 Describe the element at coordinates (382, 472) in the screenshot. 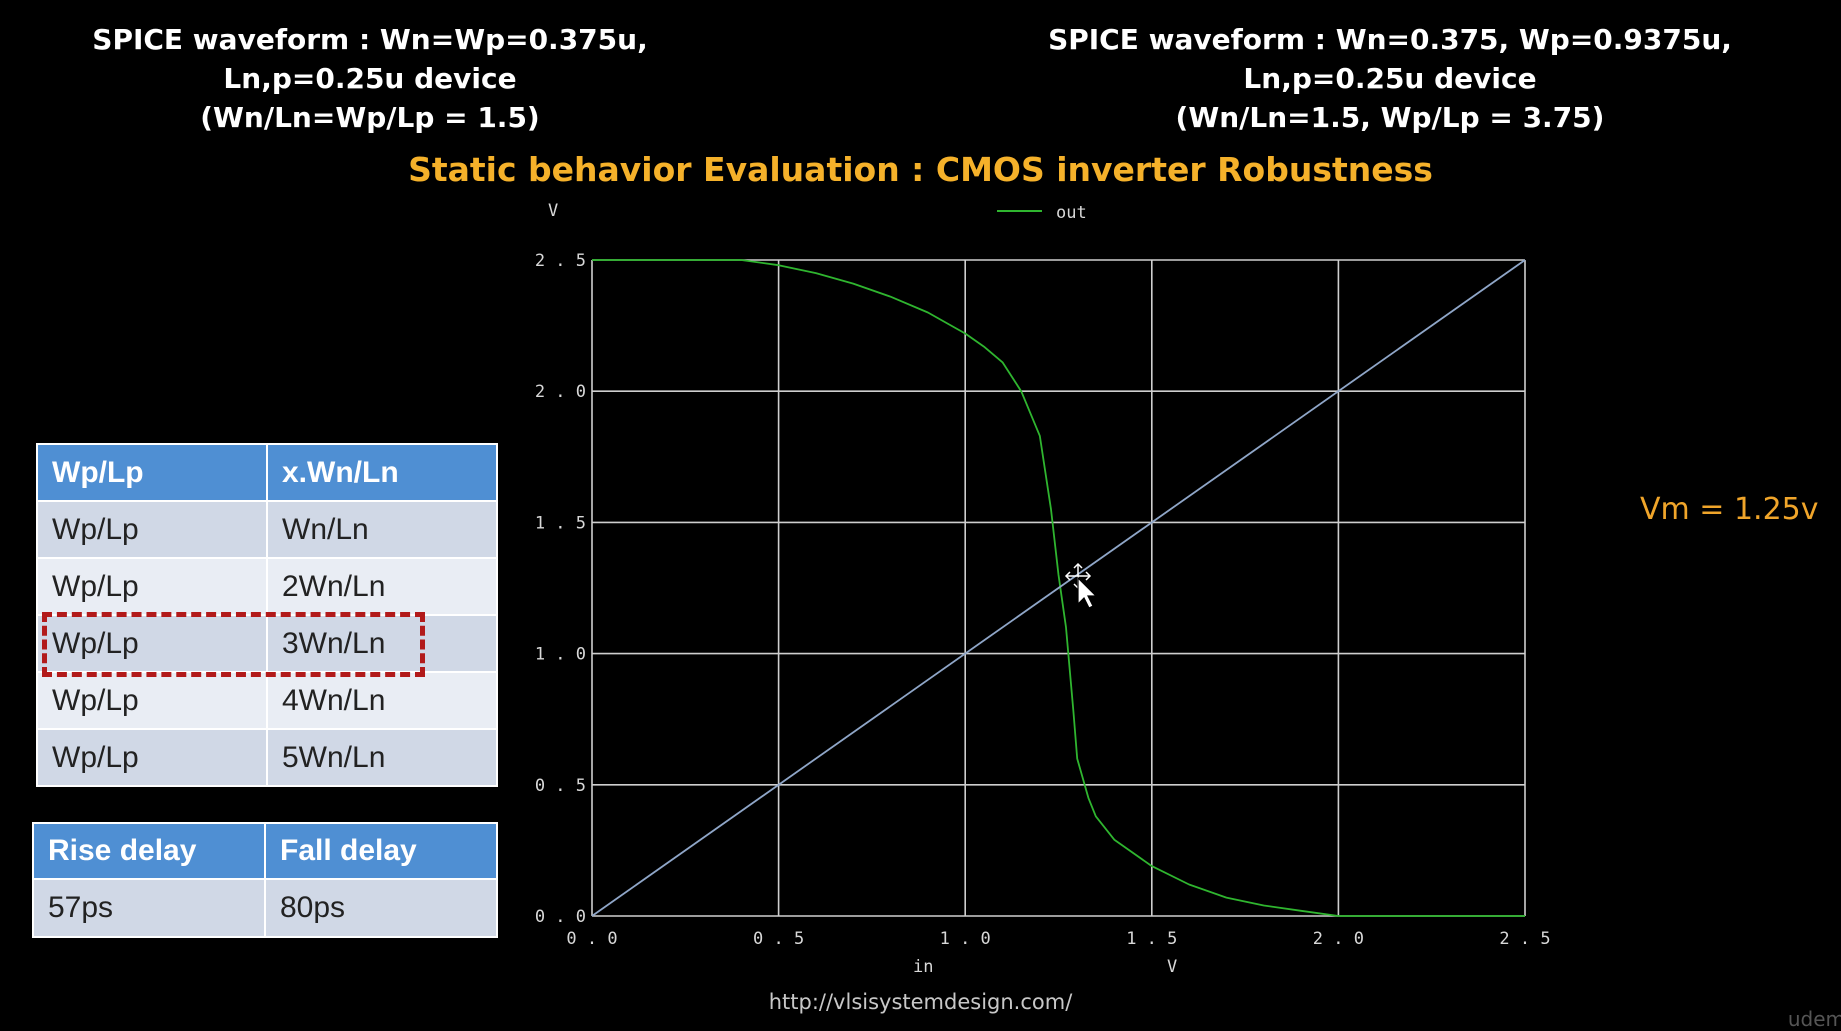

I see `ratio-header-x-wn-ln: x.Wn/Ln` at that location.